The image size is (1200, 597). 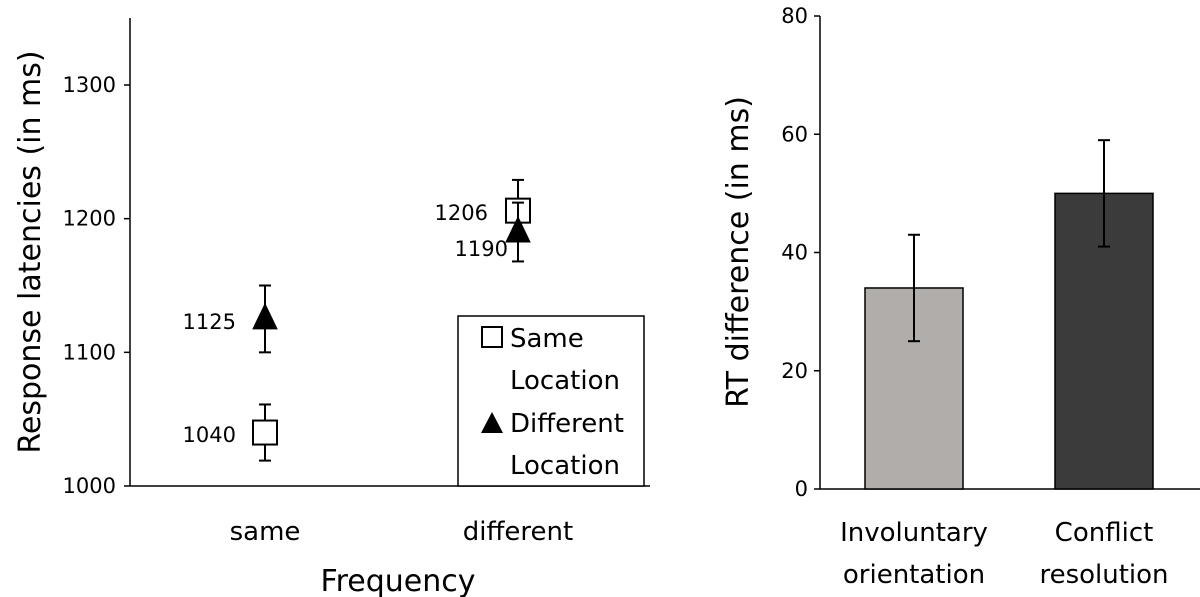 What do you see at coordinates (398, 580) in the screenshot?
I see `x-axis-title: Frequency` at bounding box center [398, 580].